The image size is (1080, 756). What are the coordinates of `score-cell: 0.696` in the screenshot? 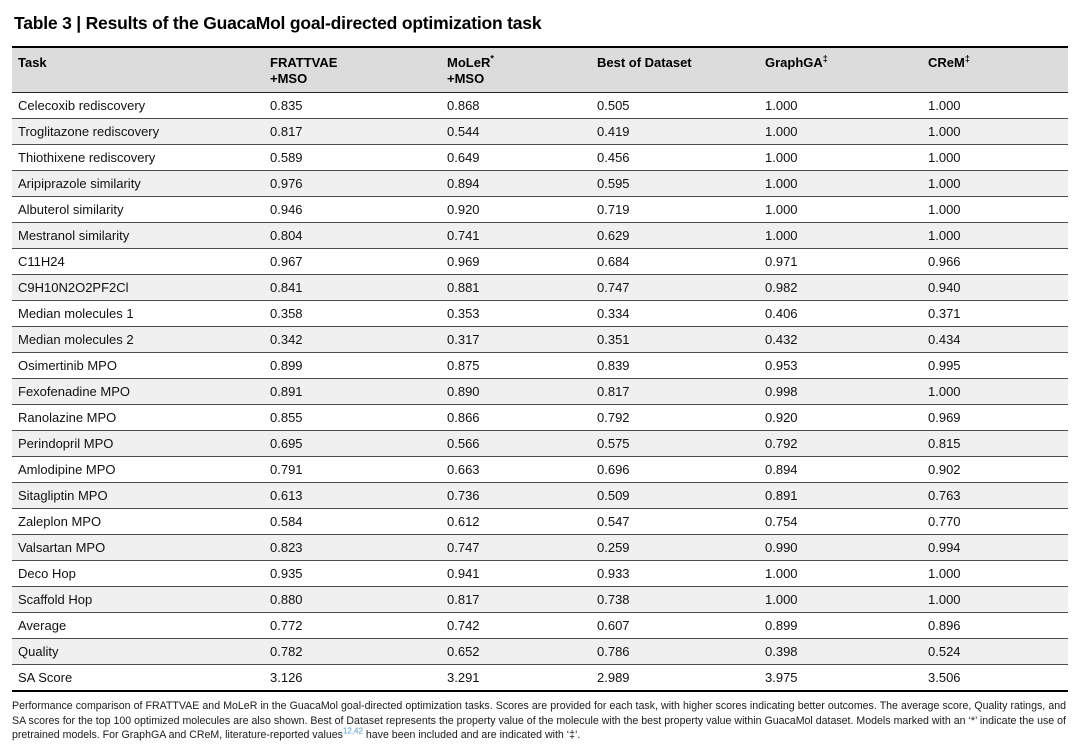 It's located at (613, 469).